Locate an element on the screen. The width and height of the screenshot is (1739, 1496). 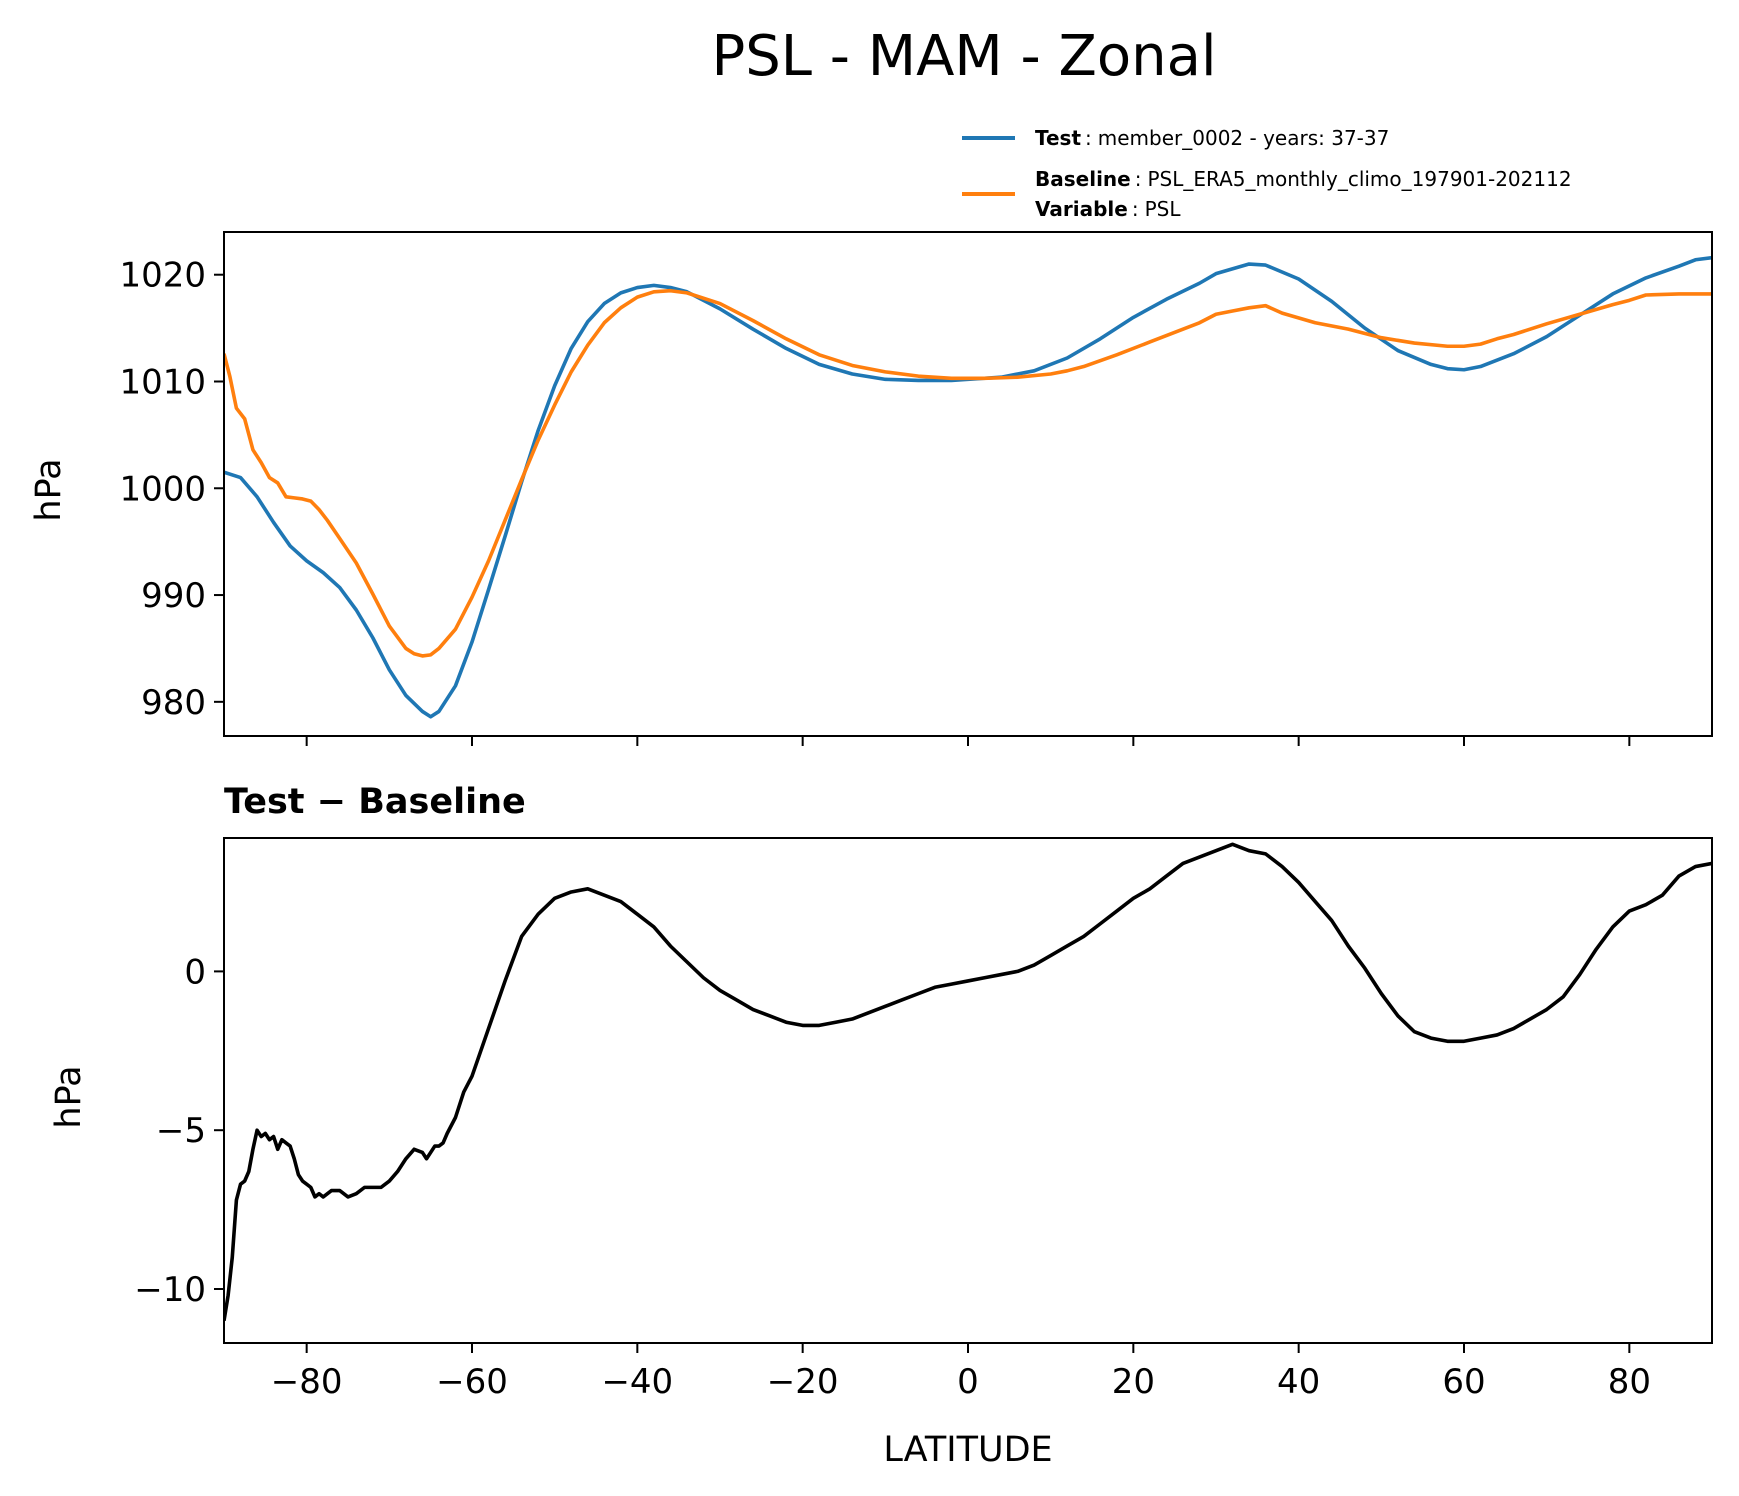
xtick-label: −40 is located at coordinates (637, 1382).